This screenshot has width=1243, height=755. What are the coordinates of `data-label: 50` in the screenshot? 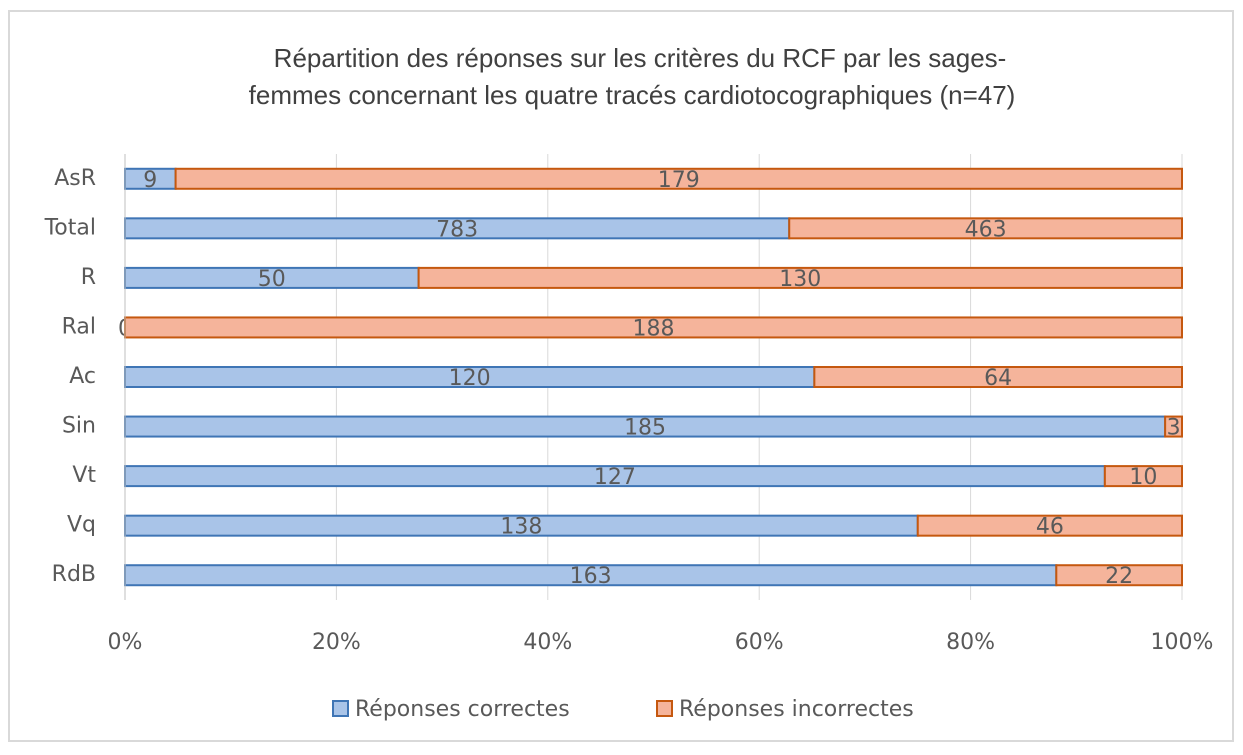 It's located at (272, 279).